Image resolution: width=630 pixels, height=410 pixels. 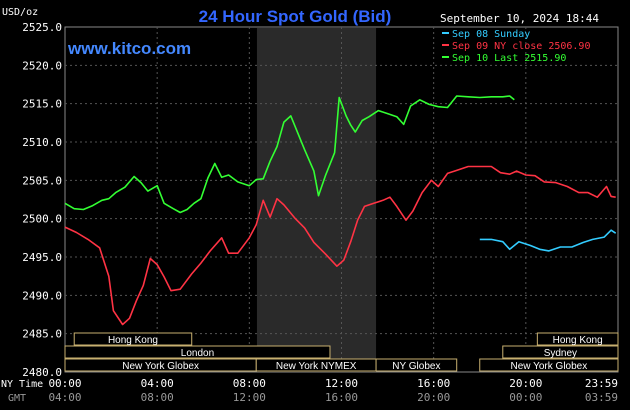 I want to click on chart-timestamp: September 10, 2024 18:44, so click(x=519, y=18).